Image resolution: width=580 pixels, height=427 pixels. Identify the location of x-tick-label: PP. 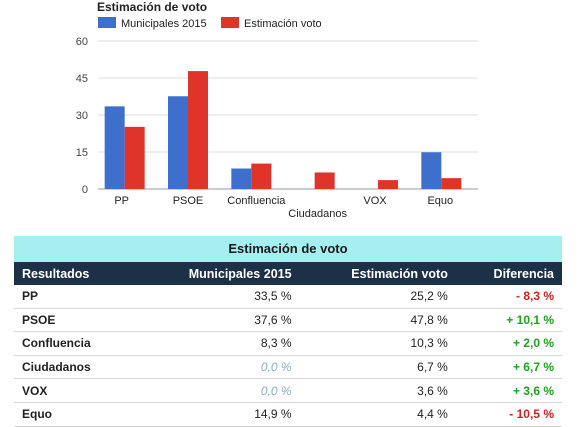
(121, 201).